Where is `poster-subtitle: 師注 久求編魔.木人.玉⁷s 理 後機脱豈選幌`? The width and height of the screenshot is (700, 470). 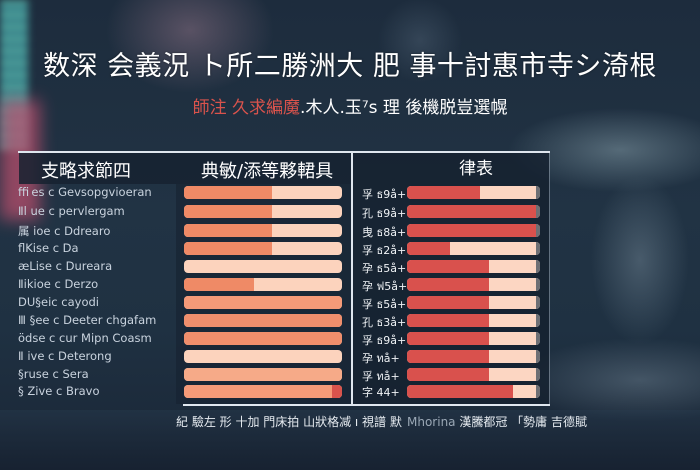 poster-subtitle: 師注 久求編魔.木人.玉⁷s 理 後機脱豈選幌 is located at coordinates (350, 105).